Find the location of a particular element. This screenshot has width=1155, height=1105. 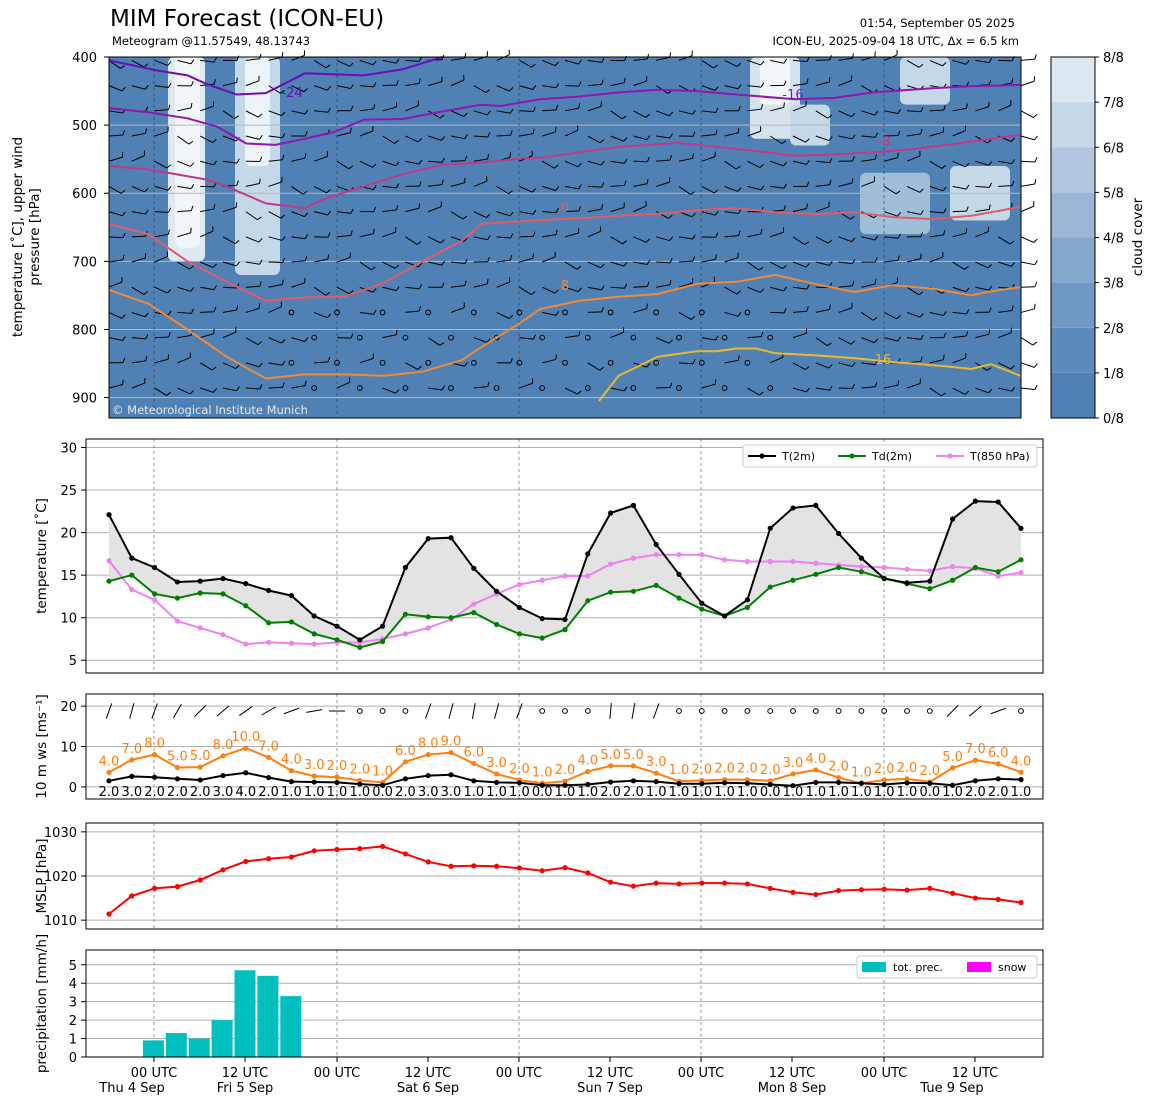

cloud-patch is located at coordinates (775, 81).